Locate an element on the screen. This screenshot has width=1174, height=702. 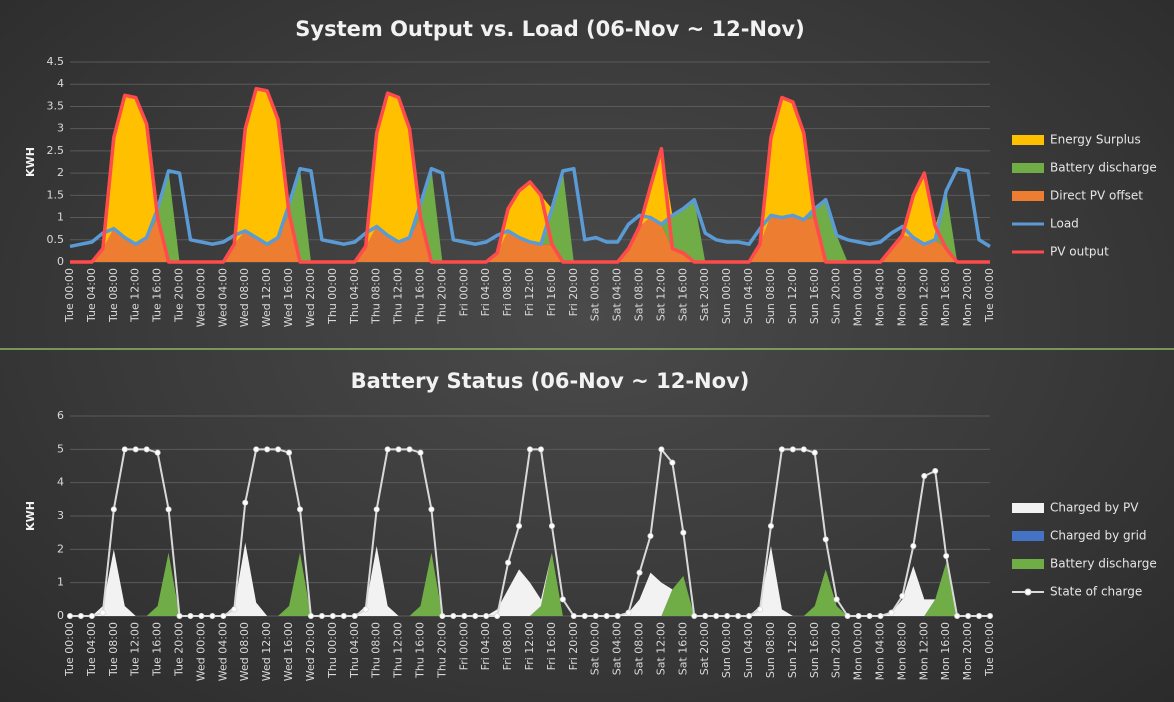
x-tick-label: Sun 20:00 is located at coordinates (836, 650).